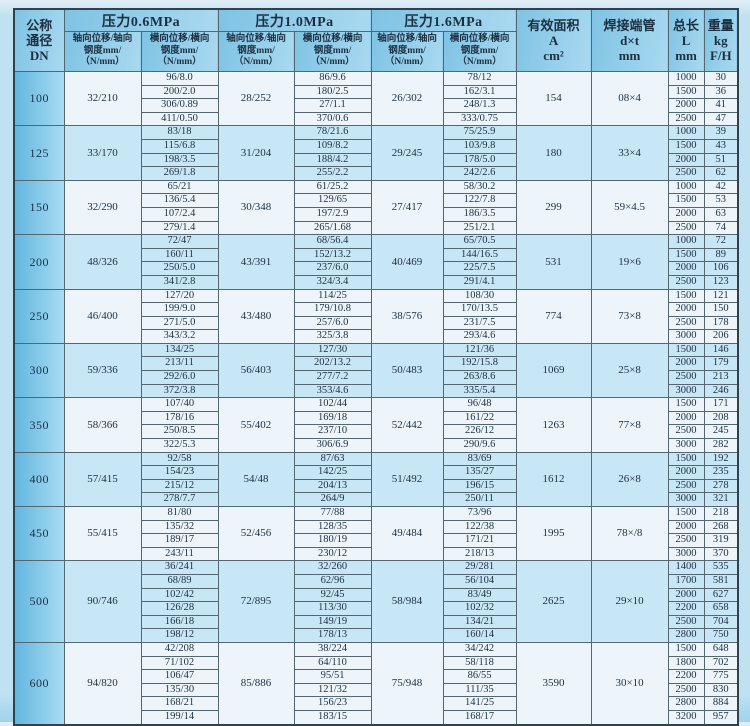 This screenshot has width=750, height=726. Describe the element at coordinates (629, 370) in the screenshot. I see `pipe-cell: 25×8` at that location.